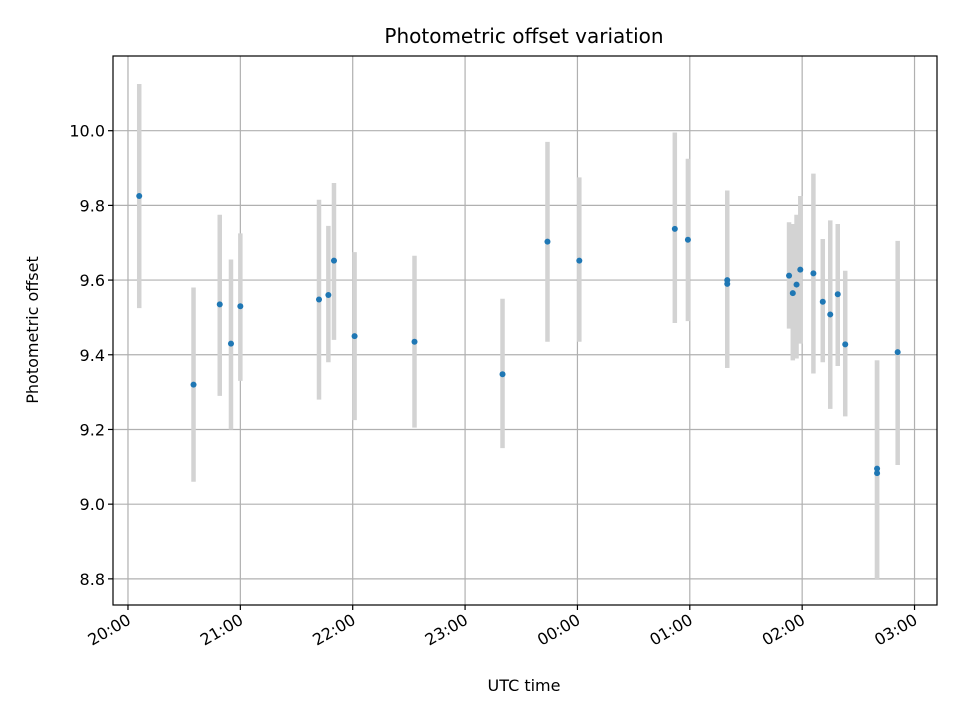  What do you see at coordinates (92, 429) in the screenshot?
I see `y-tick-label: 9.2` at bounding box center [92, 429].